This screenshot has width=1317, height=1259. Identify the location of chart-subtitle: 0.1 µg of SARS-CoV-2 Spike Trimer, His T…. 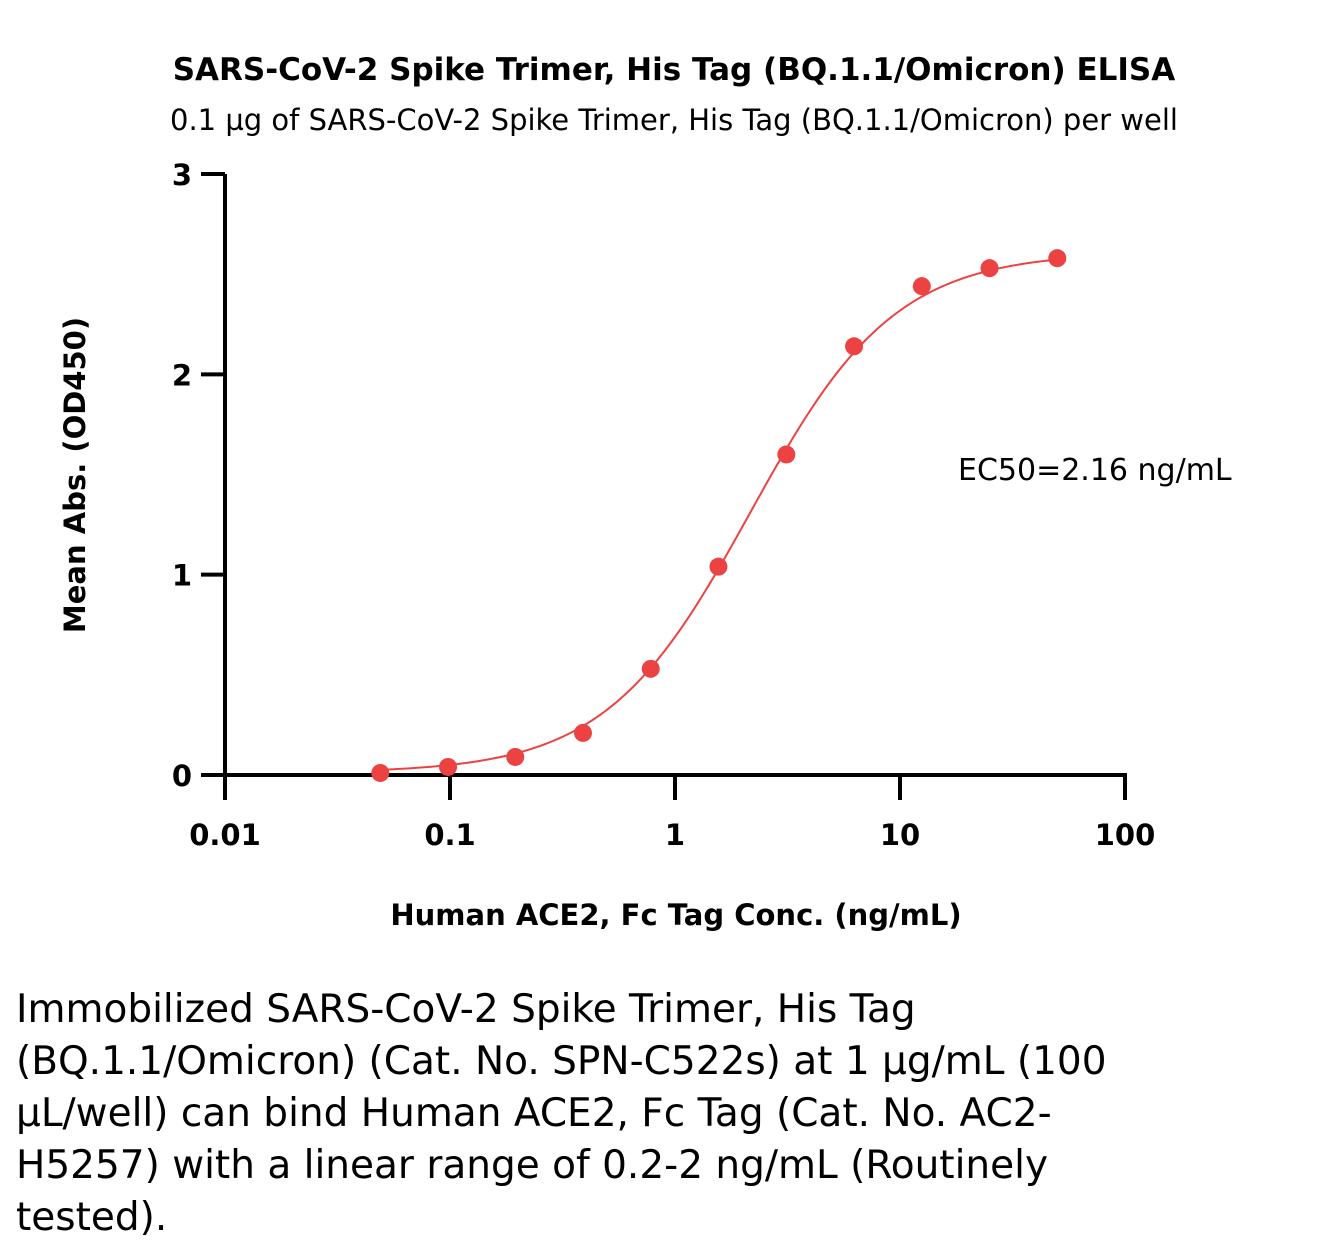
(674, 120).